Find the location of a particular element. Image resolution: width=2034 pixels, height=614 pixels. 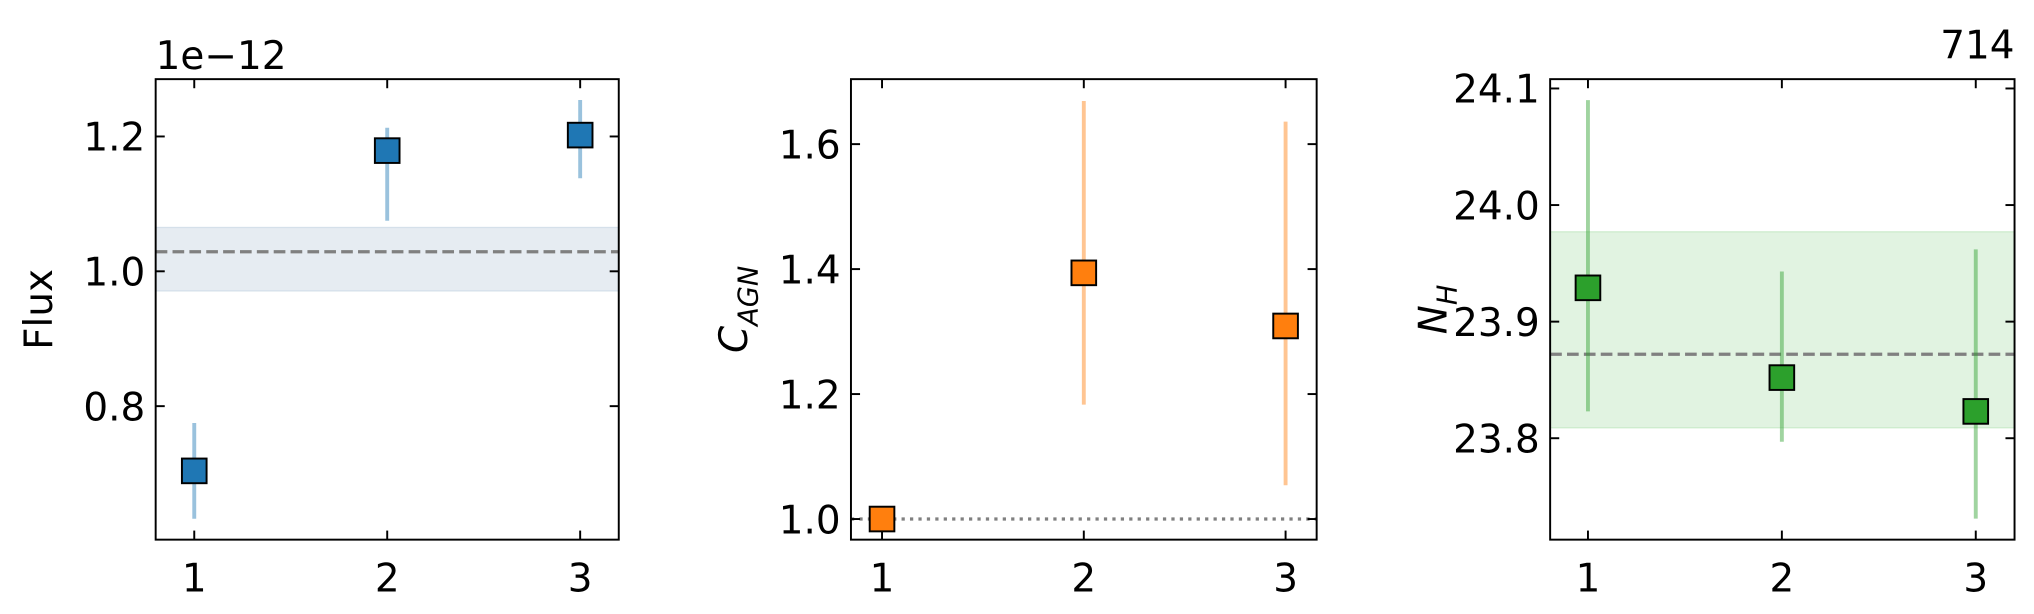

chart-title: 714 is located at coordinates (1977, 45).